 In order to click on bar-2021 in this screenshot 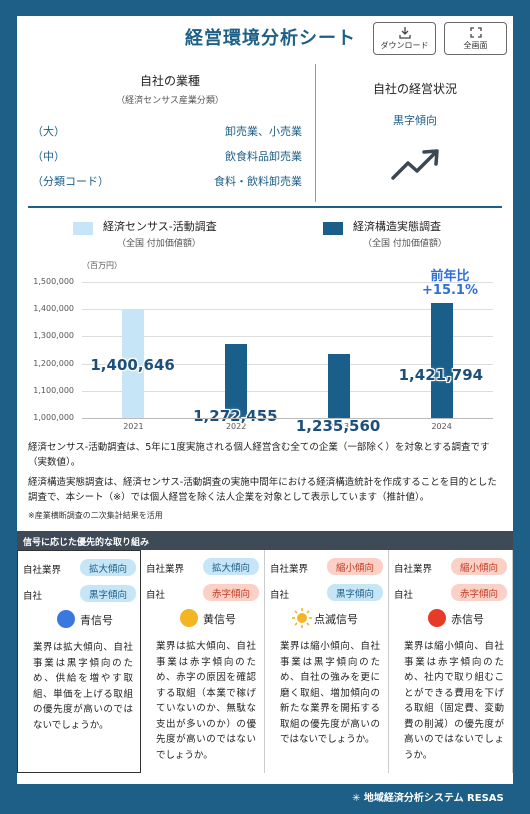, I will do `click(133, 363)`.